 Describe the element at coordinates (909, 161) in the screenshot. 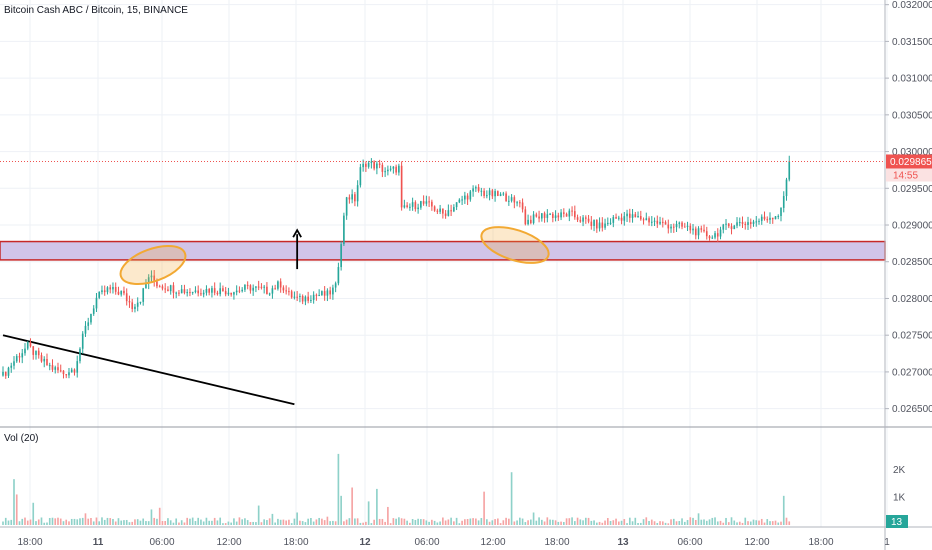

I see `last-price-badge` at that location.